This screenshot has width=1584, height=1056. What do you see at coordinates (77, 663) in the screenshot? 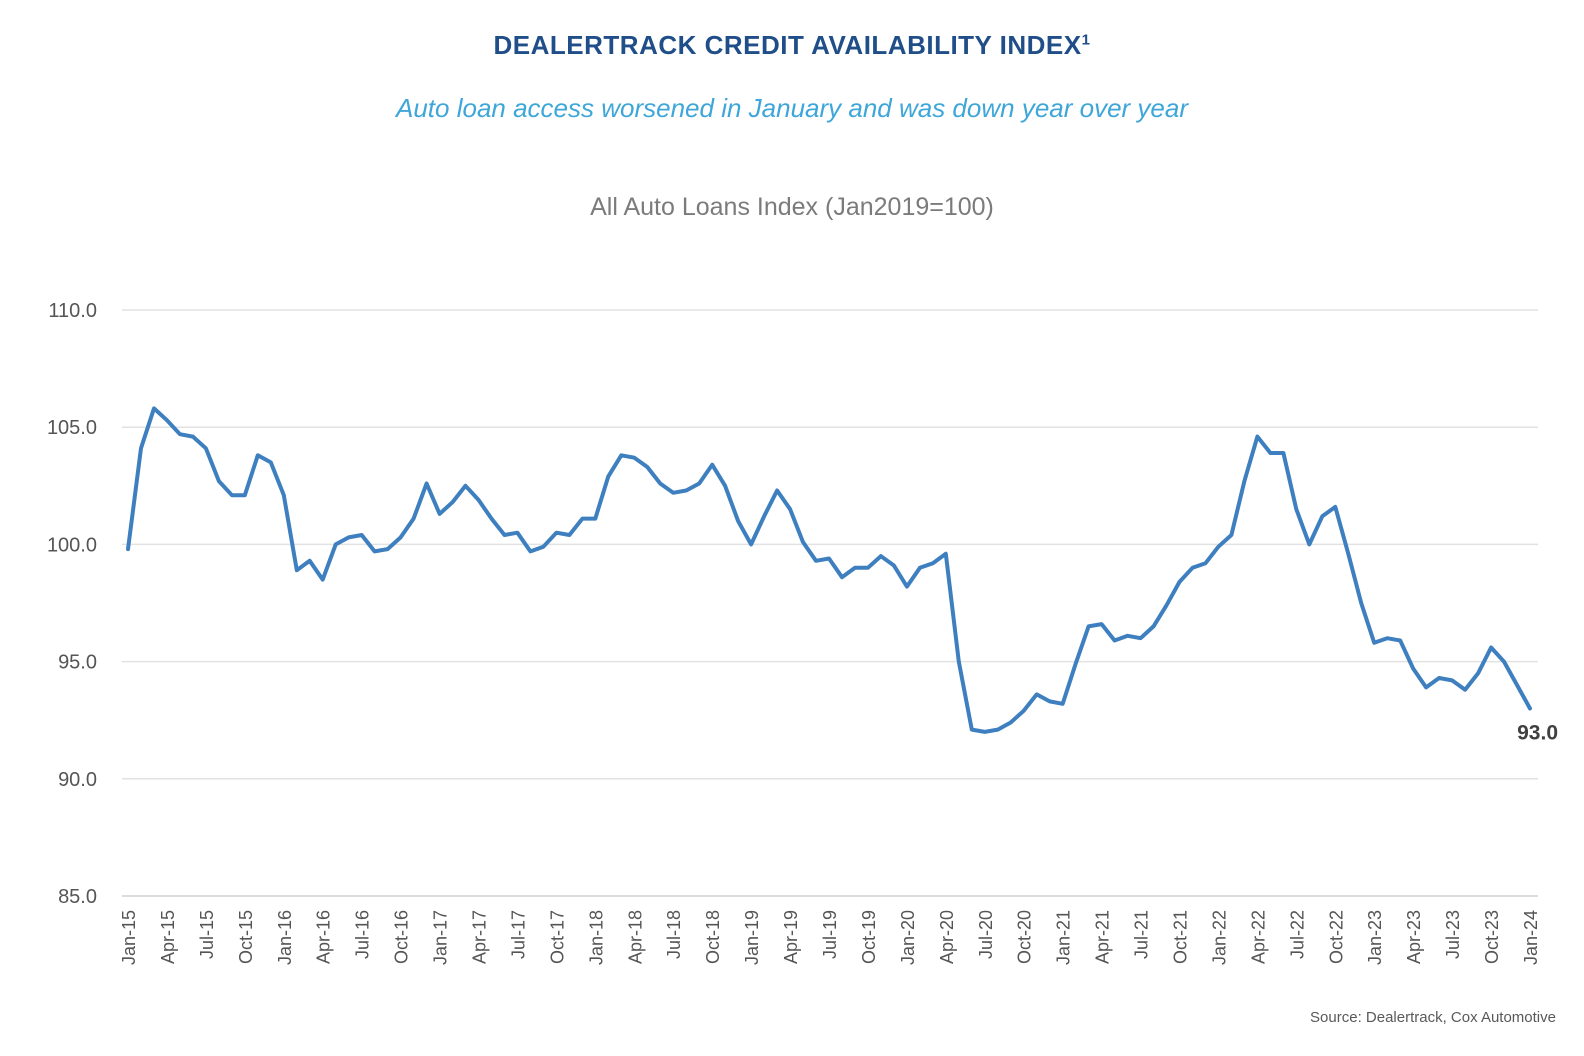
I see `y-tick-label: 95.0` at bounding box center [77, 663].